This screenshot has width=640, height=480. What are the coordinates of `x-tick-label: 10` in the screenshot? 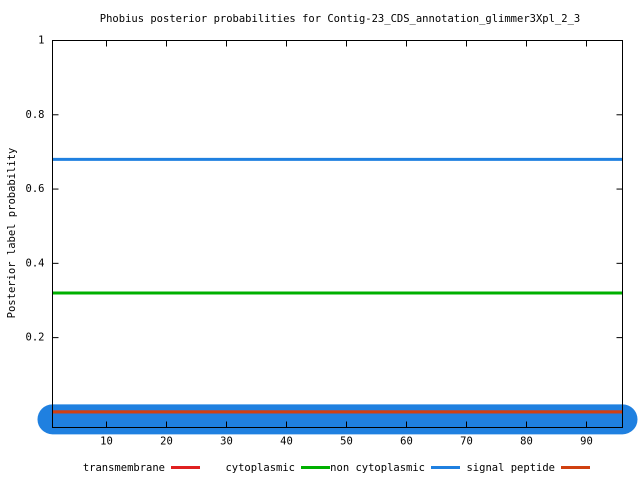 It's located at (106, 442).